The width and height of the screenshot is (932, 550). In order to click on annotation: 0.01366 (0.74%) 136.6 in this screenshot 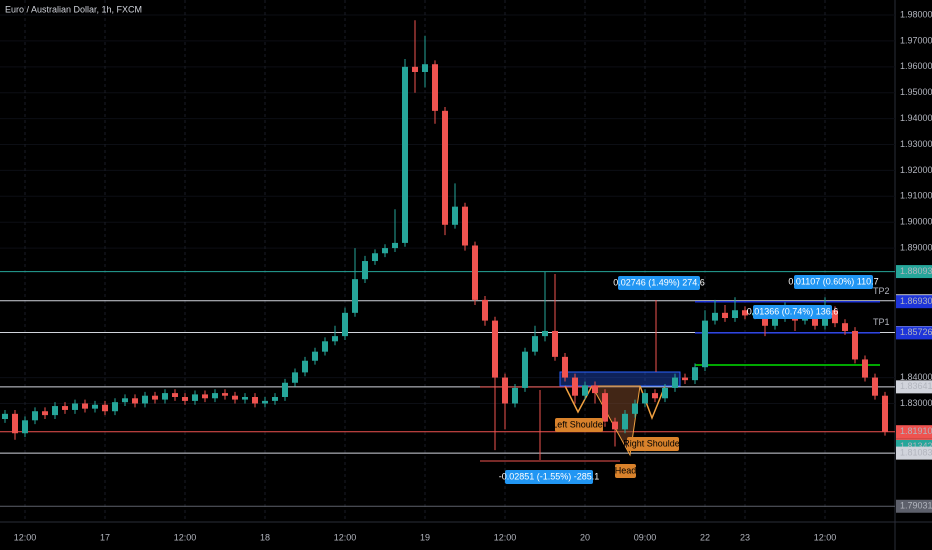, I will do `click(793, 311)`.